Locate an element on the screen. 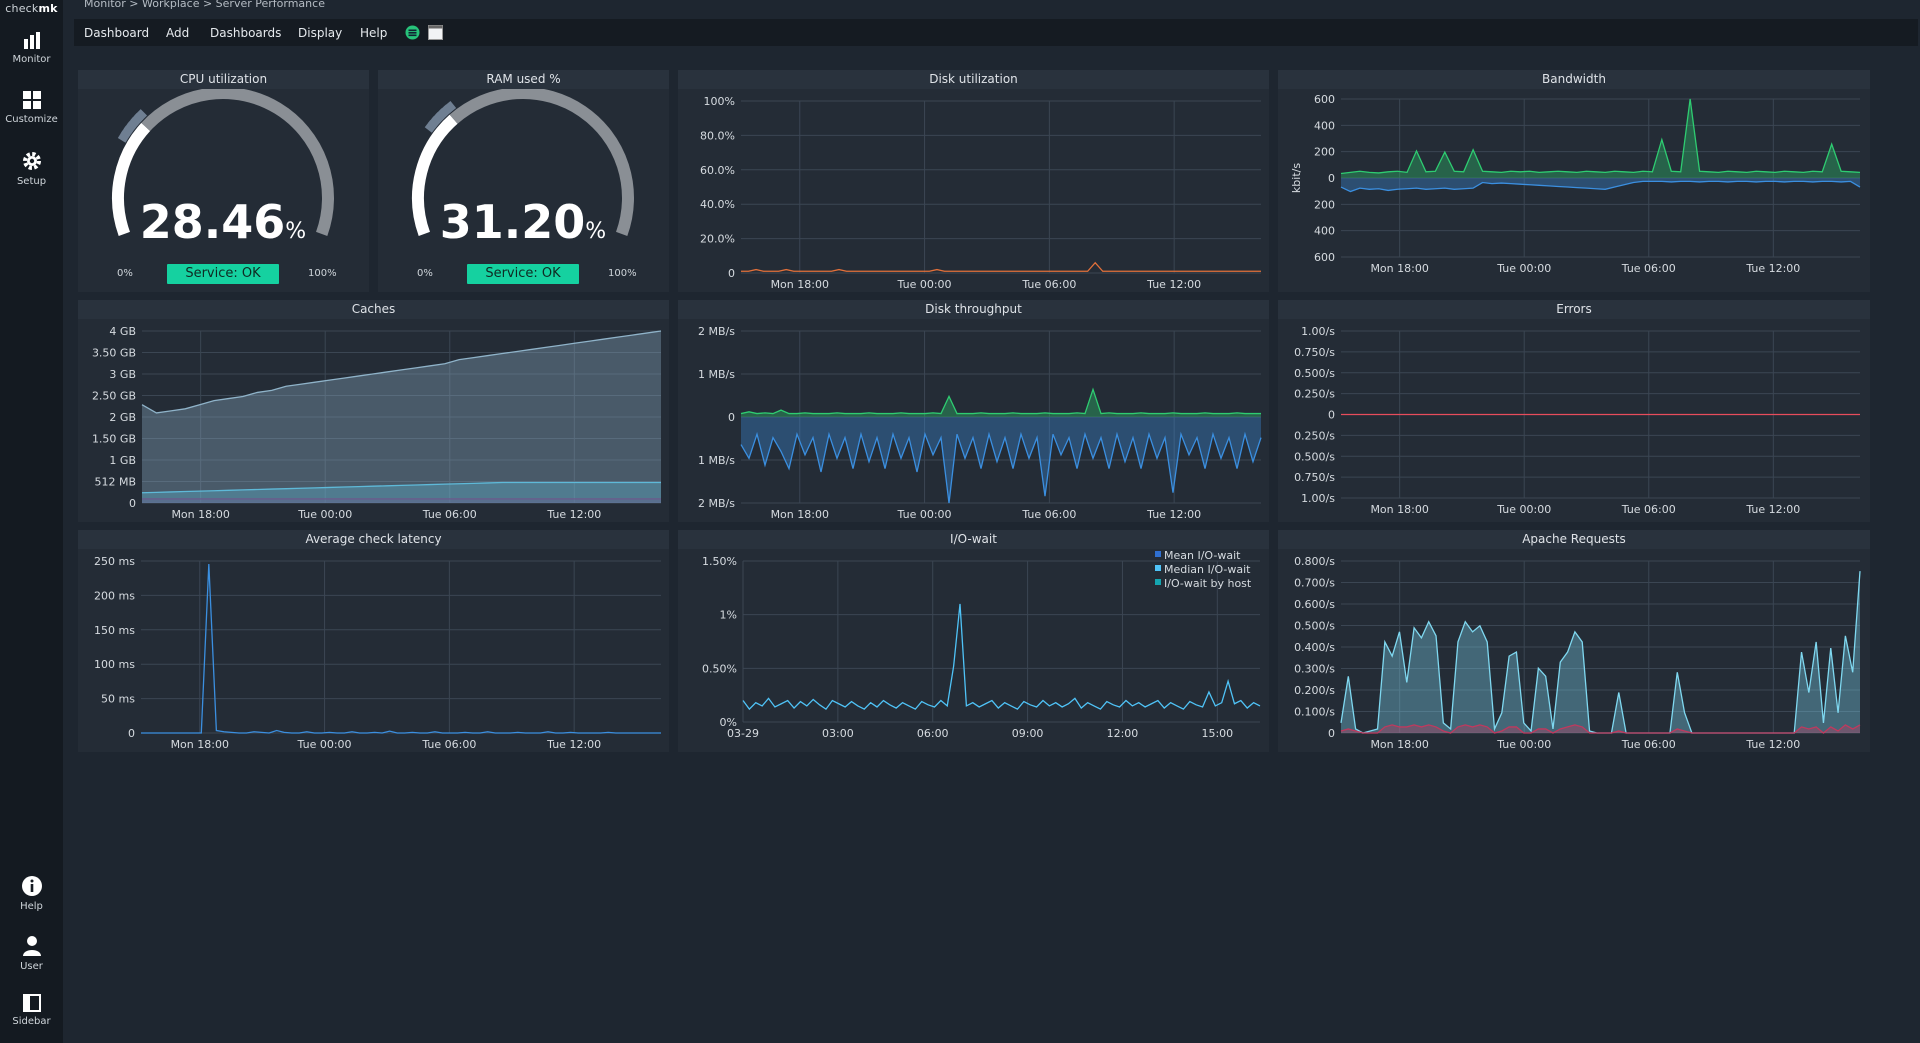 This screenshot has width=1920, height=1043. dashlet-title: Disk utilization is located at coordinates (973, 79).